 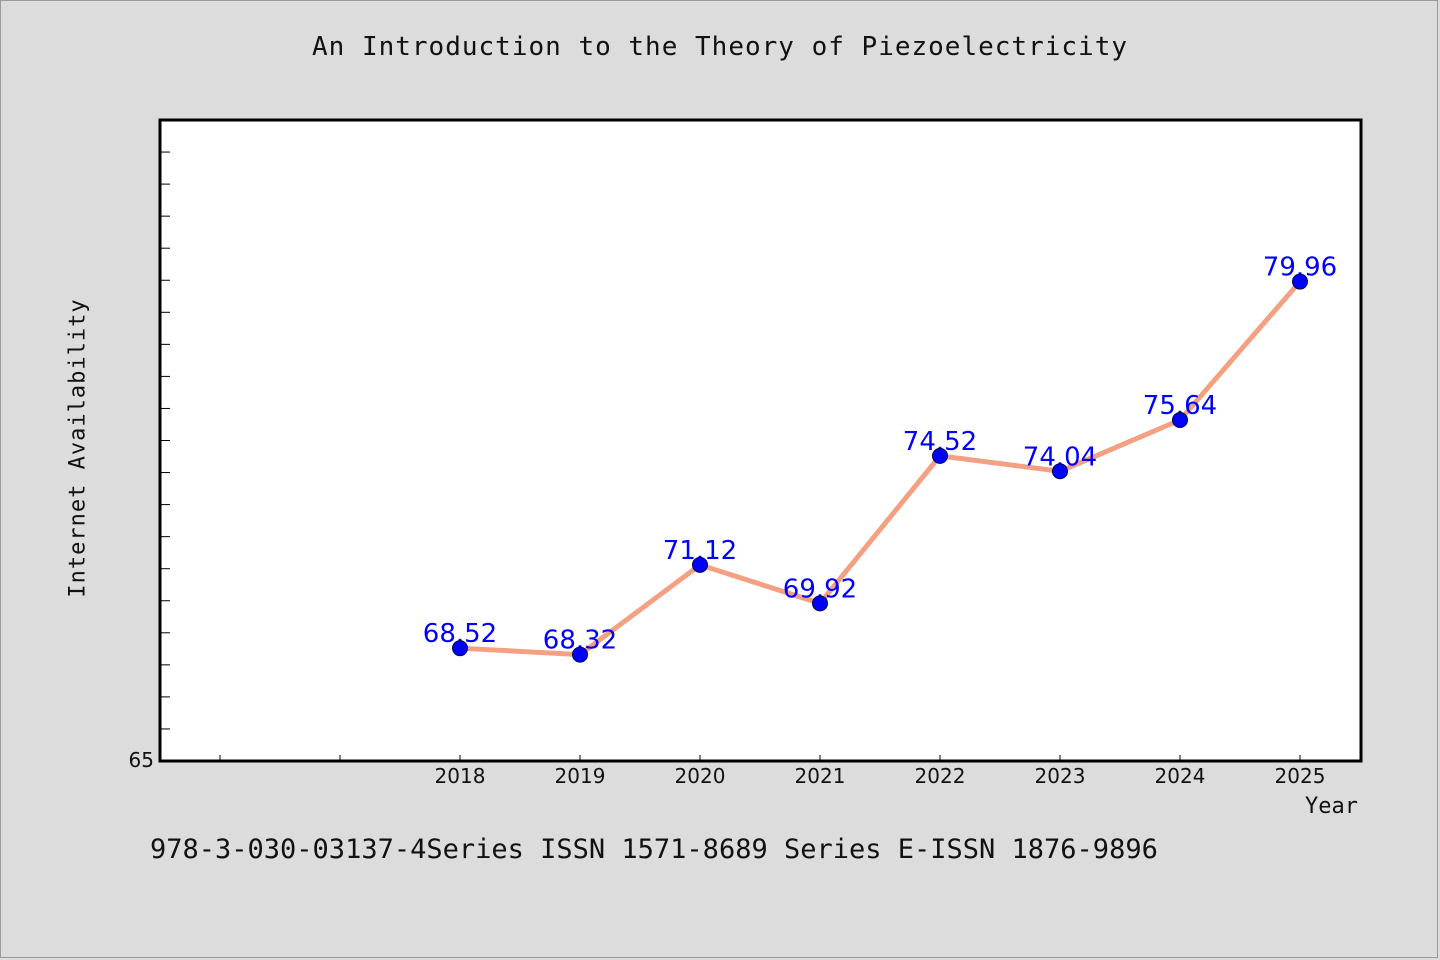 I want to click on x-tick-label: 2024, so click(x=1180, y=776).